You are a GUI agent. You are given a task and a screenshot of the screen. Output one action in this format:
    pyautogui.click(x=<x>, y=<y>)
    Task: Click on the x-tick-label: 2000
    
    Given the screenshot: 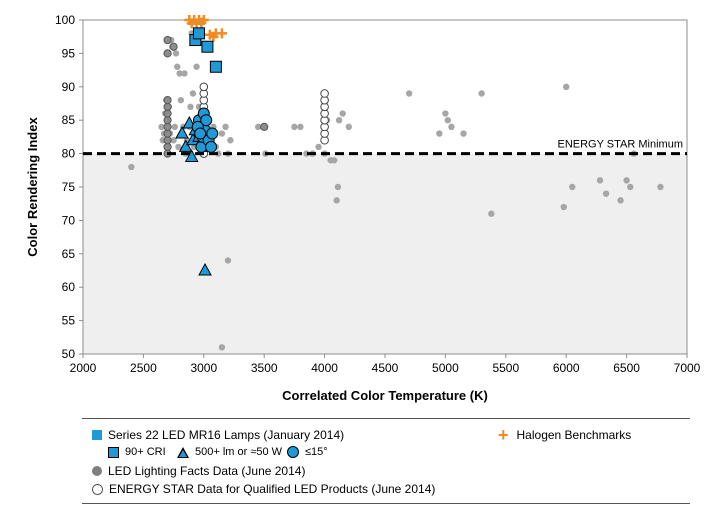 What is the action you would take?
    pyautogui.click(x=83, y=368)
    